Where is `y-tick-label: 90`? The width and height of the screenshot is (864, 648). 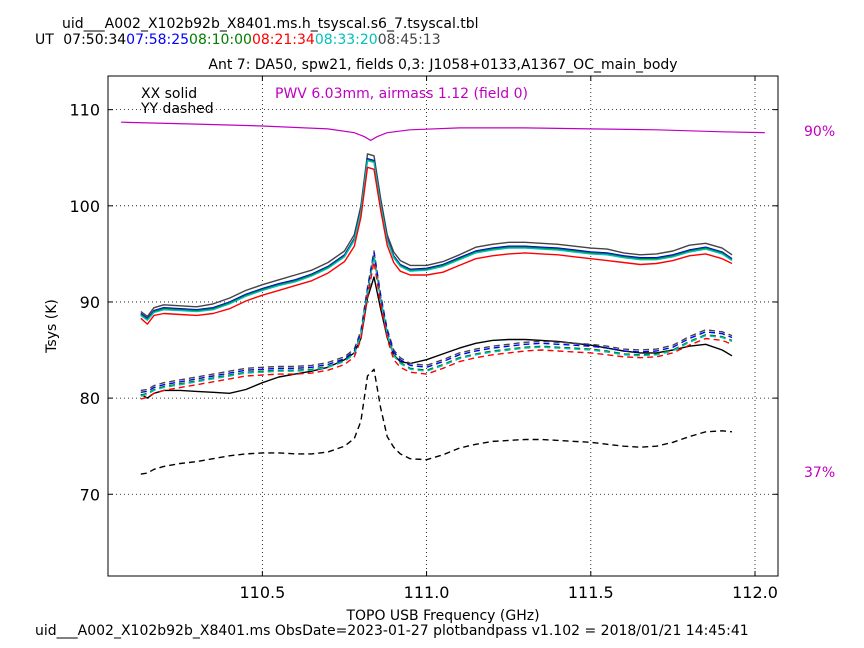 y-tick-label: 90 is located at coordinates (90, 302).